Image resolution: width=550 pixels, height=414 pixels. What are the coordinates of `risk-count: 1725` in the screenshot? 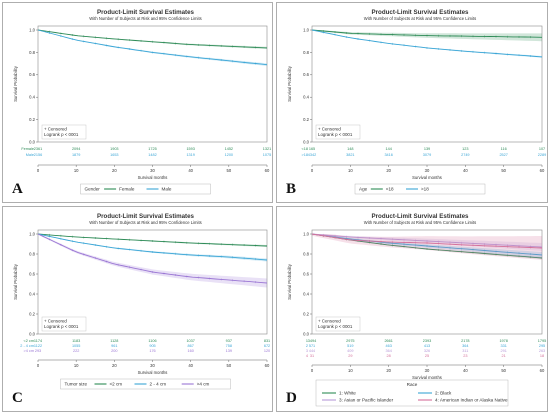 It's located at (152, 149).